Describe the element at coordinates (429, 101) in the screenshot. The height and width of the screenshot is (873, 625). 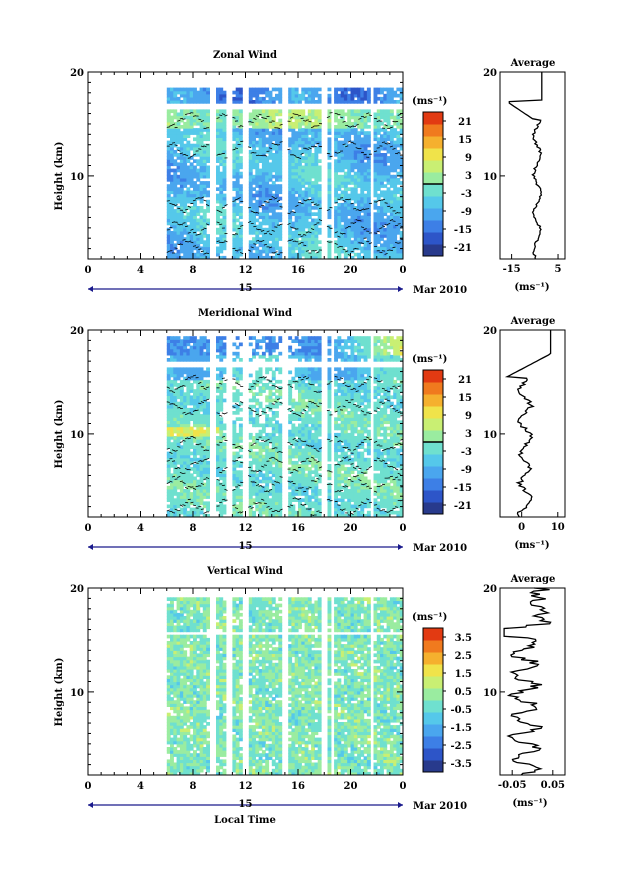
I see `colorbar-unit: (ms⁻¹)` at that location.